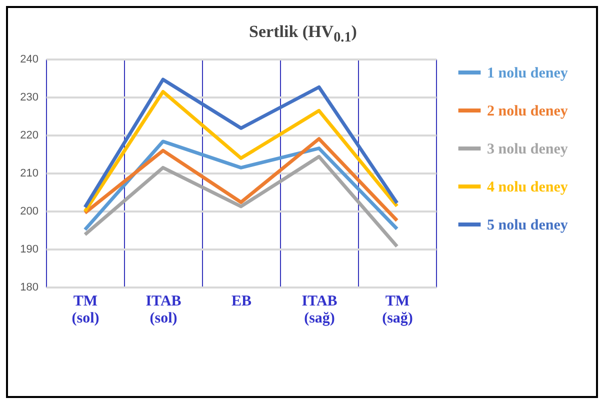  What do you see at coordinates (29, 174) in the screenshot?
I see `y-tick-label: 210` at bounding box center [29, 174].